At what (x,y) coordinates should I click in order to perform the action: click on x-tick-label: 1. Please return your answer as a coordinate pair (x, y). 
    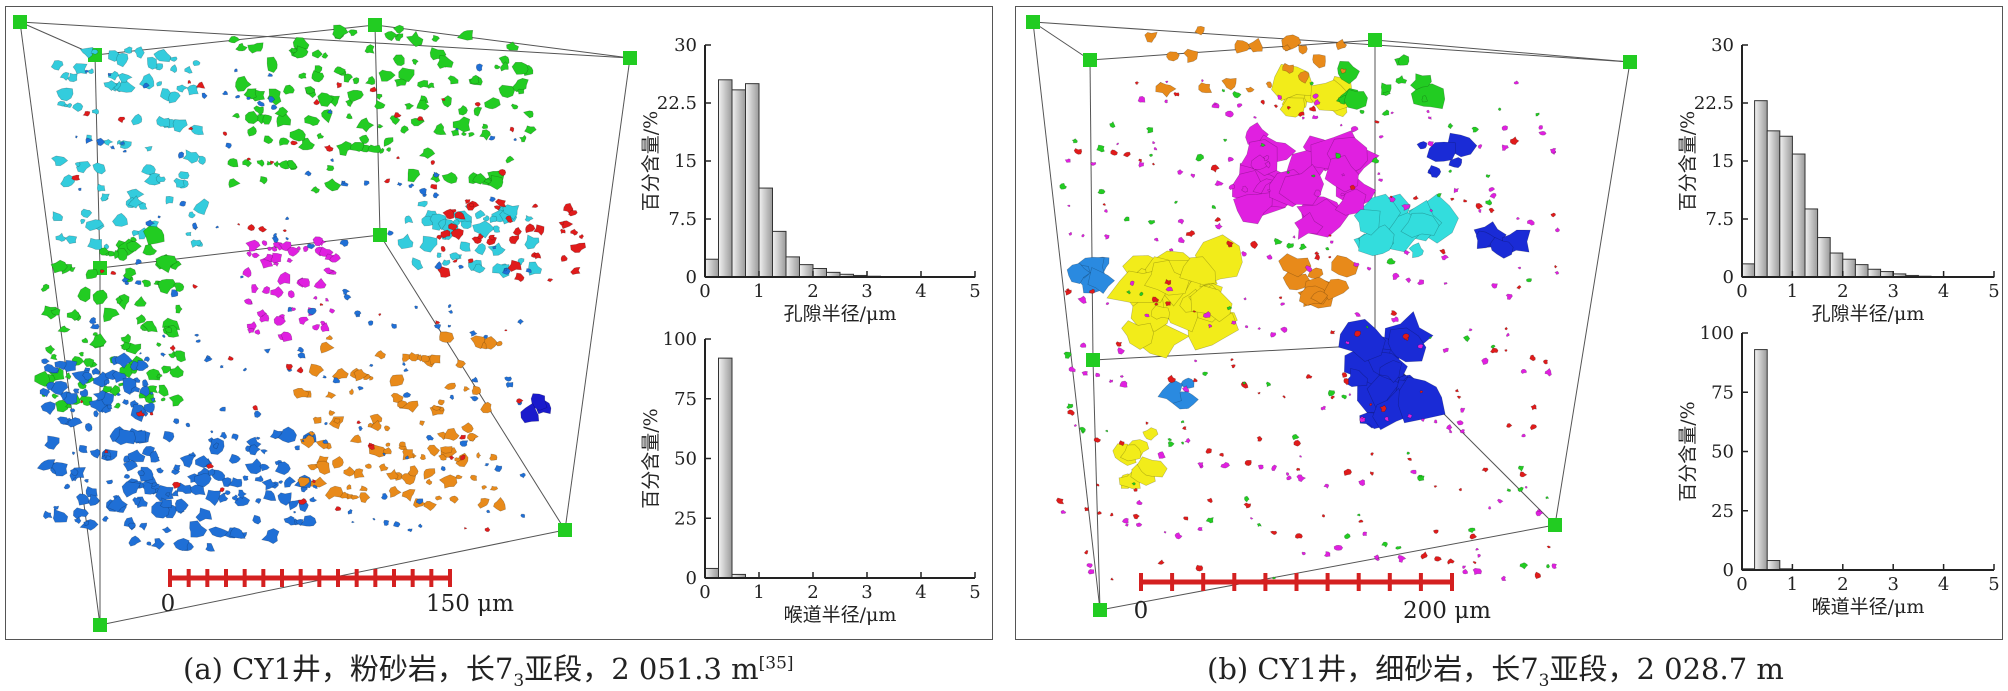
    Looking at the image, I should click on (758, 291).